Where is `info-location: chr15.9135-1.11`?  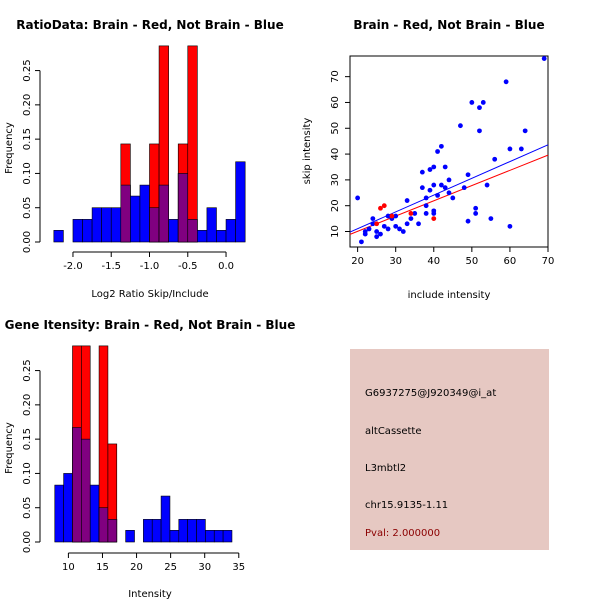
info-location: chr15.9135-1.11 is located at coordinates (406, 505).